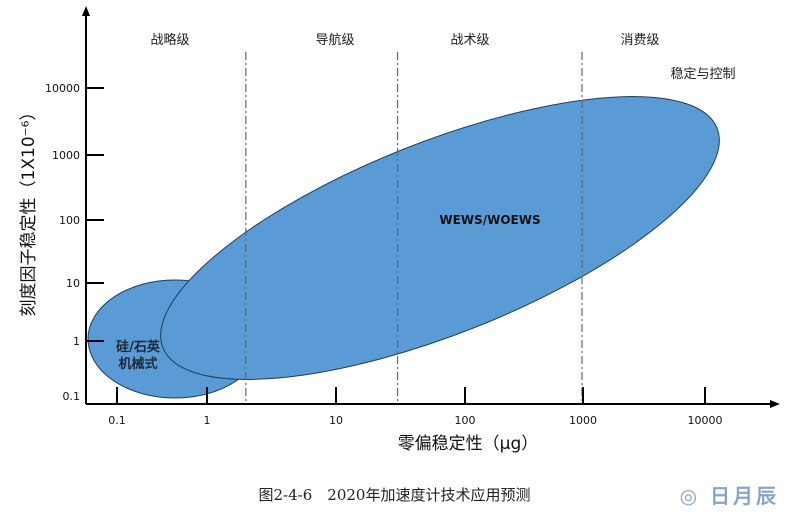 Image resolution: width=789 pixels, height=514 pixels. What do you see at coordinates (469, 40) in the screenshot?
I see `grade-label: 战术级` at bounding box center [469, 40].